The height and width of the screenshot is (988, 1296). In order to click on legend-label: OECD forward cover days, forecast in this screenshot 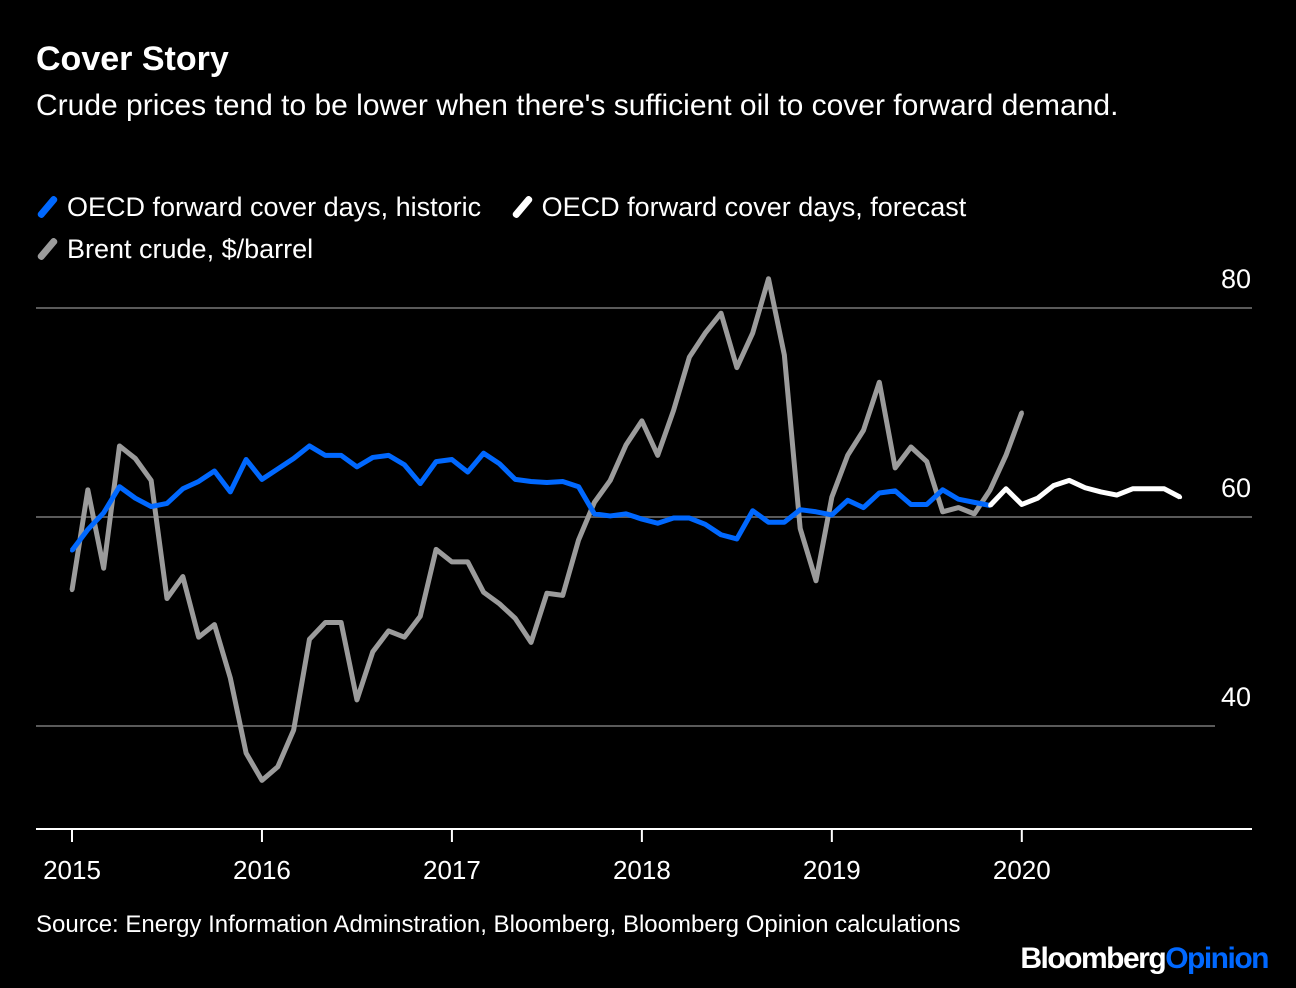, I will do `click(754, 207)`.